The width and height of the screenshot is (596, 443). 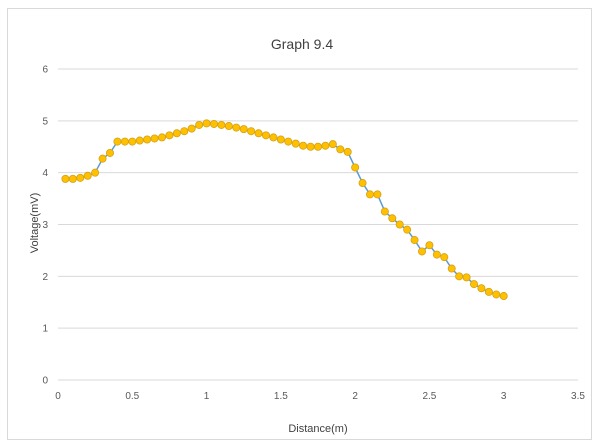 What do you see at coordinates (35, 223) in the screenshot?
I see `y-axis-title: Voltage(mV)` at bounding box center [35, 223].